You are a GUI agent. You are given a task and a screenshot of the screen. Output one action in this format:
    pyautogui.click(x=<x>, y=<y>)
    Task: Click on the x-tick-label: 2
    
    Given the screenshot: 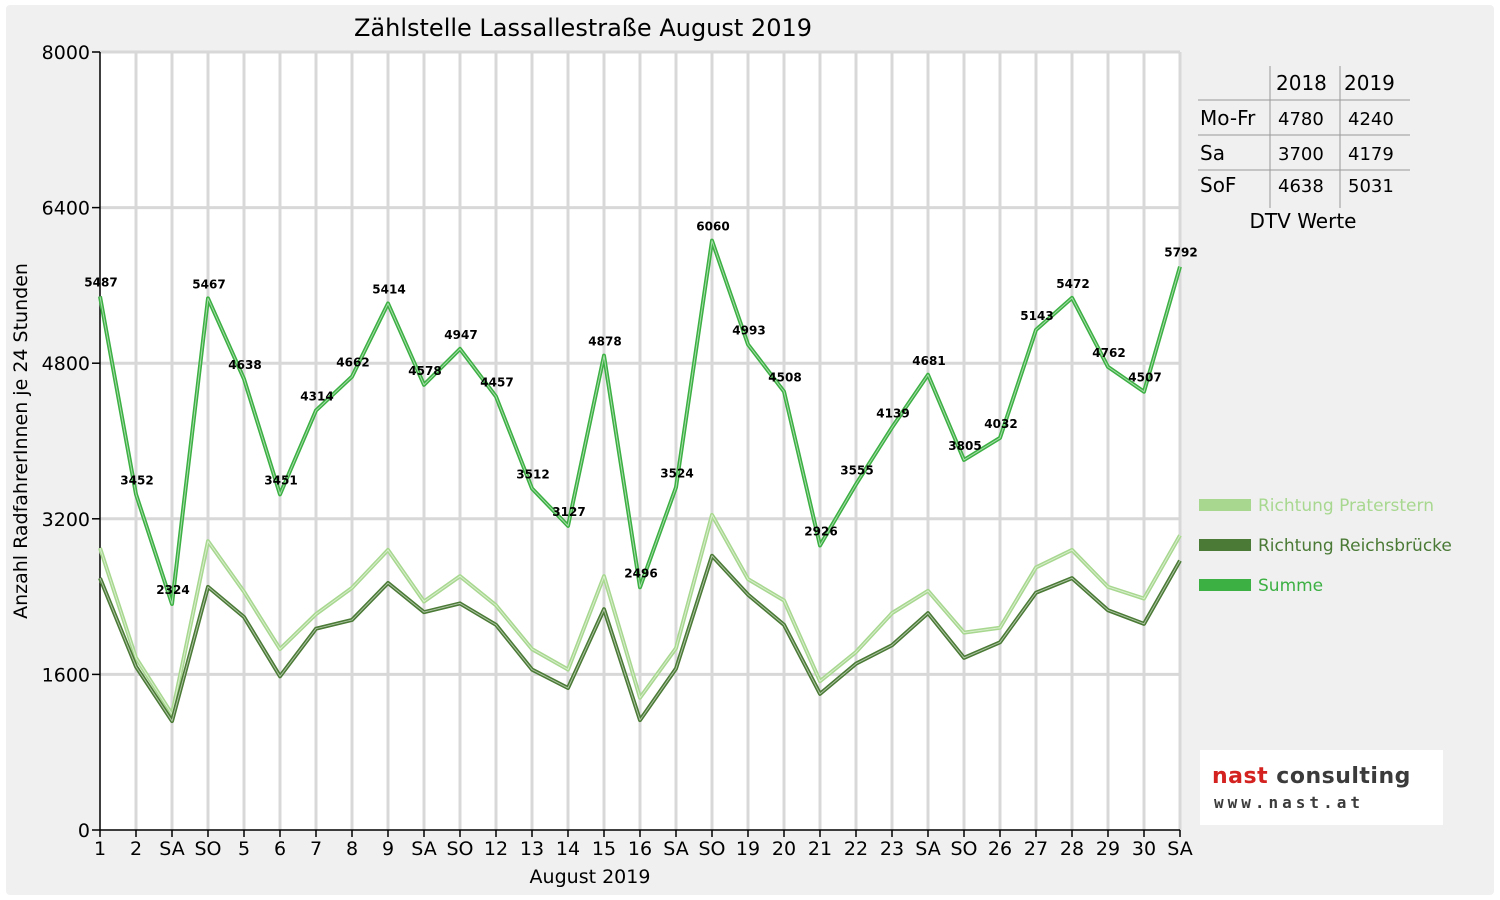 What is the action you would take?
    pyautogui.click(x=136, y=849)
    